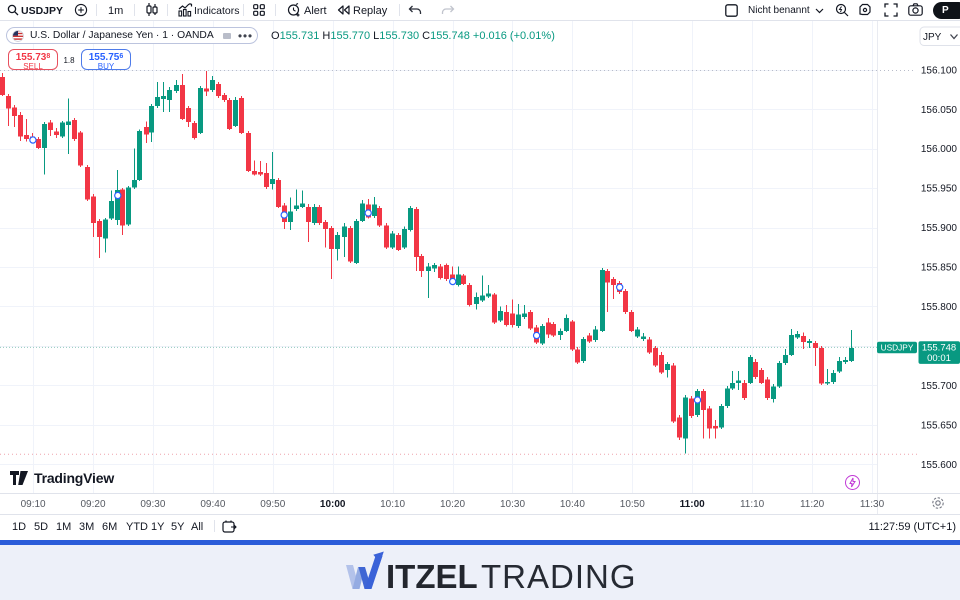 The width and height of the screenshot is (960, 600). What do you see at coordinates (939, 228) in the screenshot?
I see `svg-text: 155.900` at bounding box center [939, 228].